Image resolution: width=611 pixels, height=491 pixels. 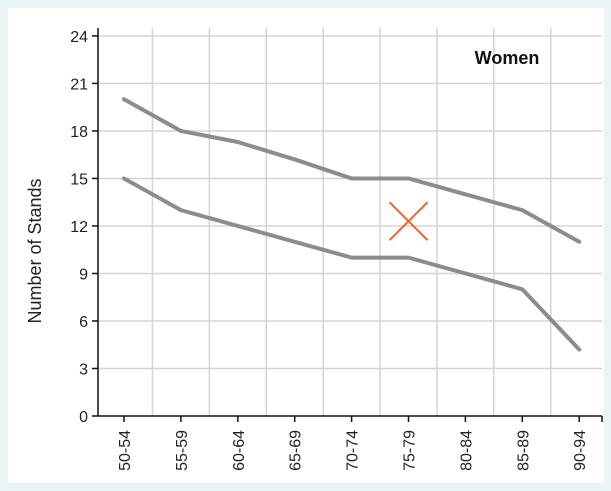 What do you see at coordinates (79, 179) in the screenshot?
I see `y-tick-label: 15` at bounding box center [79, 179].